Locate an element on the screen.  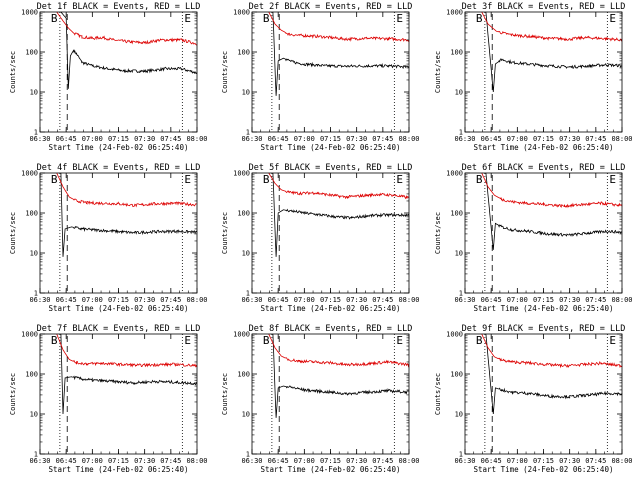
panel-title: Det 9f BLACK = Events, RED = LLD is located at coordinates (544, 329).